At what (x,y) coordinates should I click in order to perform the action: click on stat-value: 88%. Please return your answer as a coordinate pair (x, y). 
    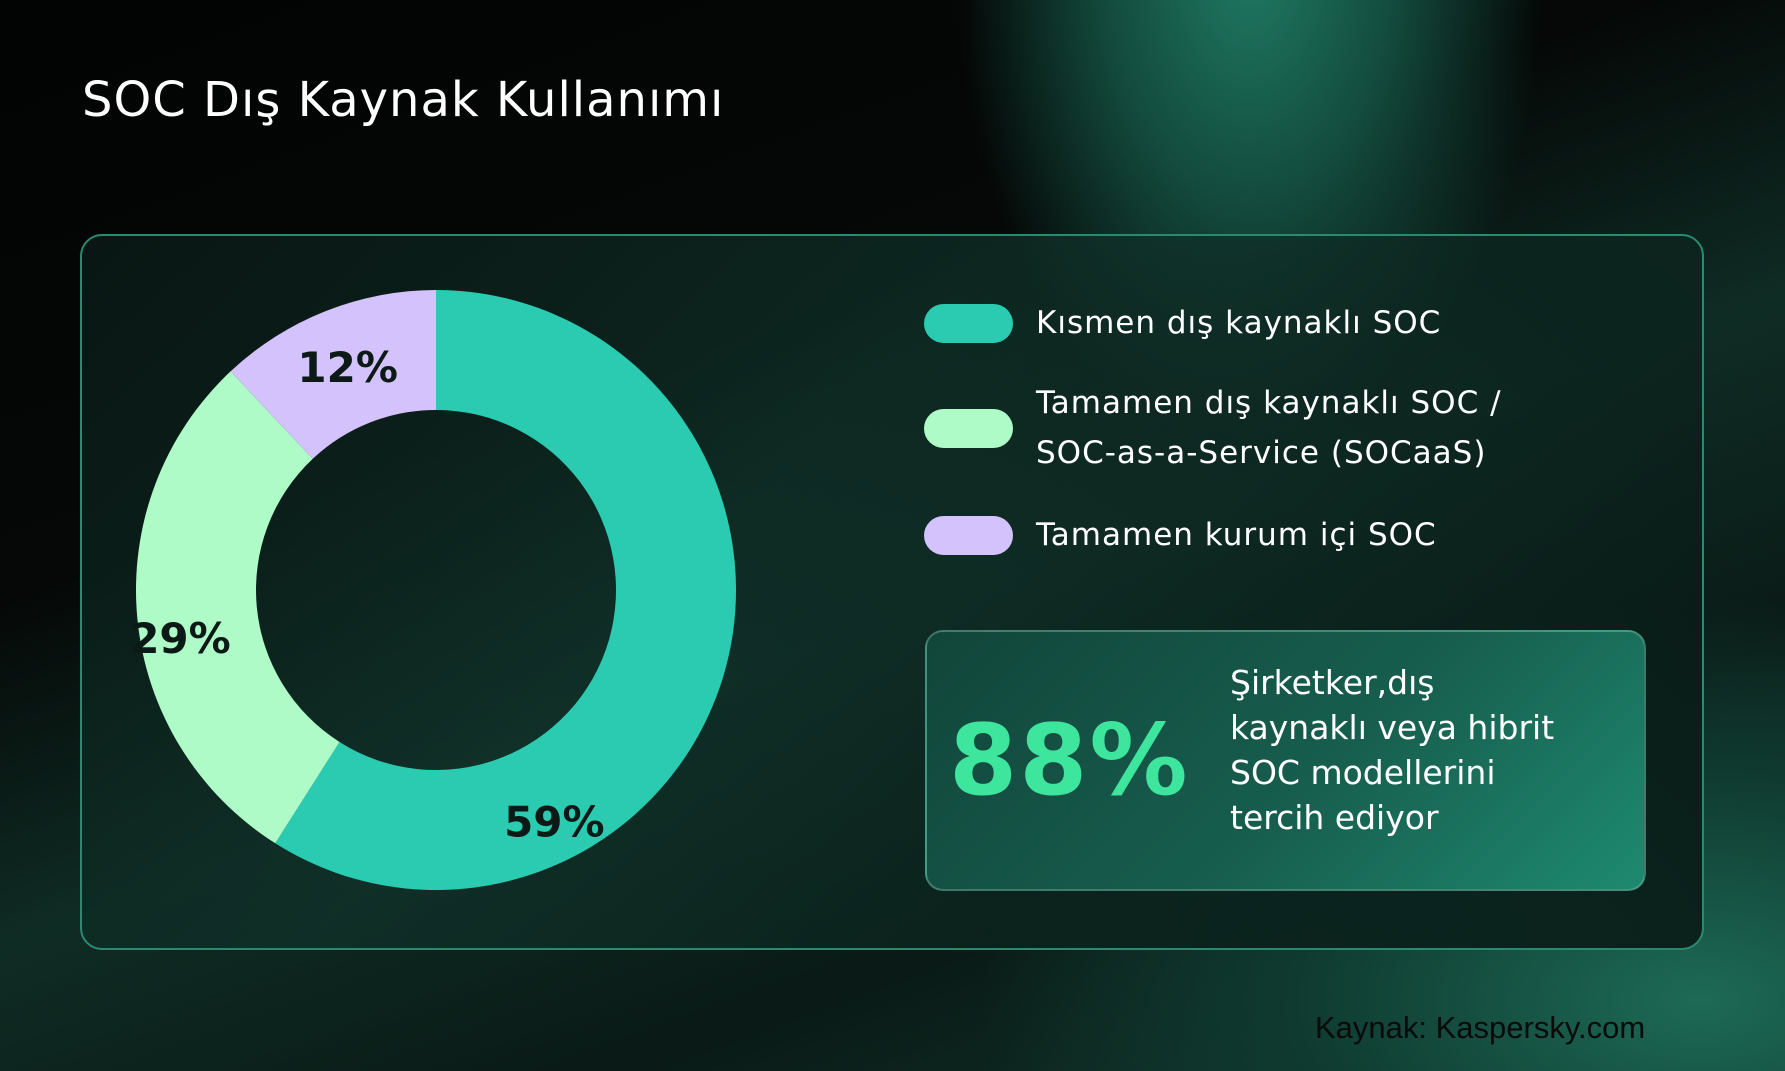
    Looking at the image, I should click on (1069, 761).